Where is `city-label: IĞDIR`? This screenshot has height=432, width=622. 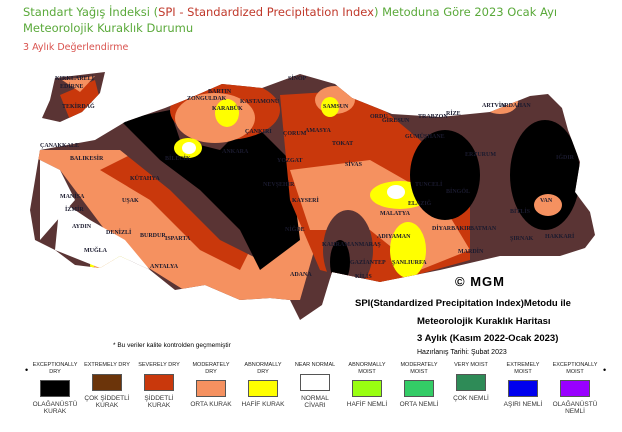 city-label: IĞDIR is located at coordinates (565, 157).